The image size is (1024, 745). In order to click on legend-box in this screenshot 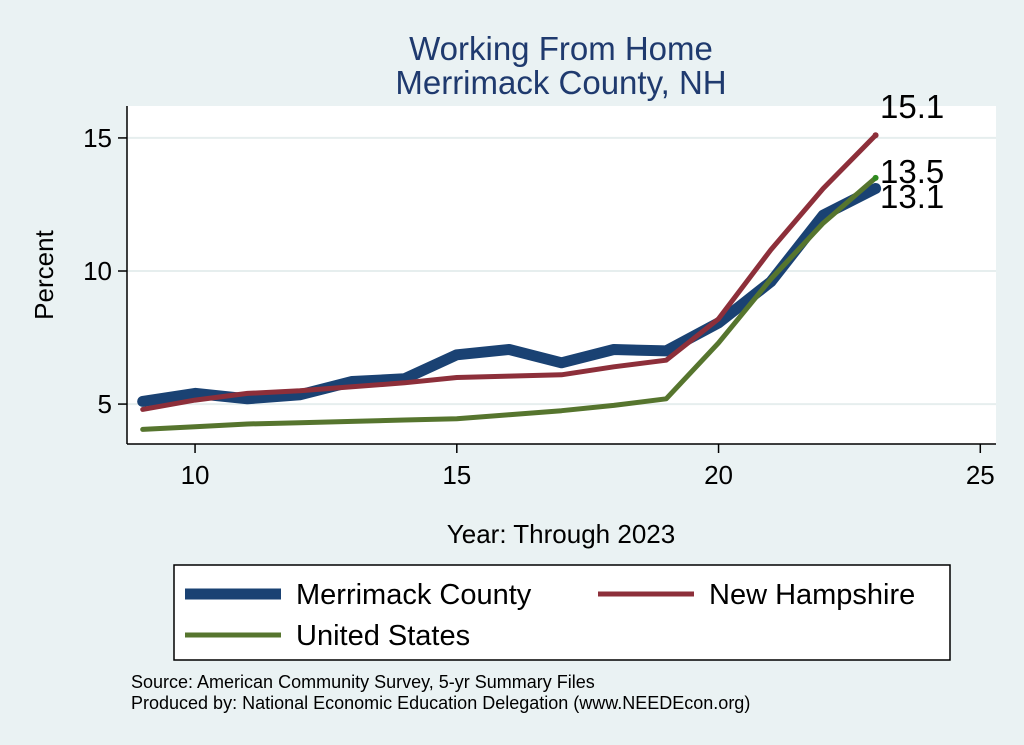, I will do `click(562, 612)`.